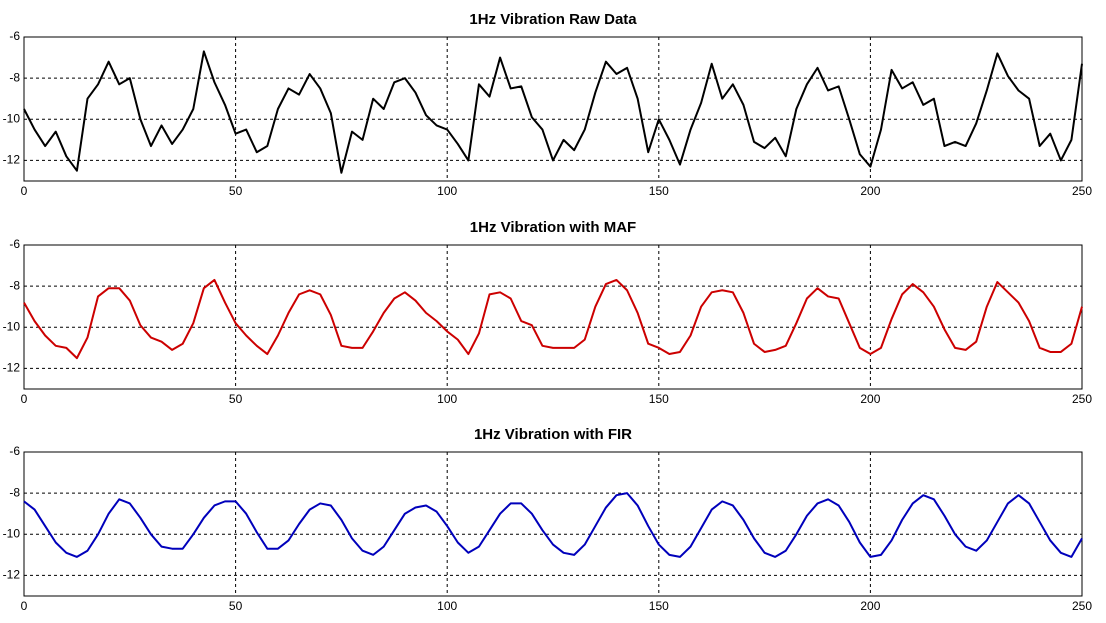  Describe the element at coordinates (553, 434) in the screenshot. I see `chart-title: 1Hz Vibration with FIR` at that location.